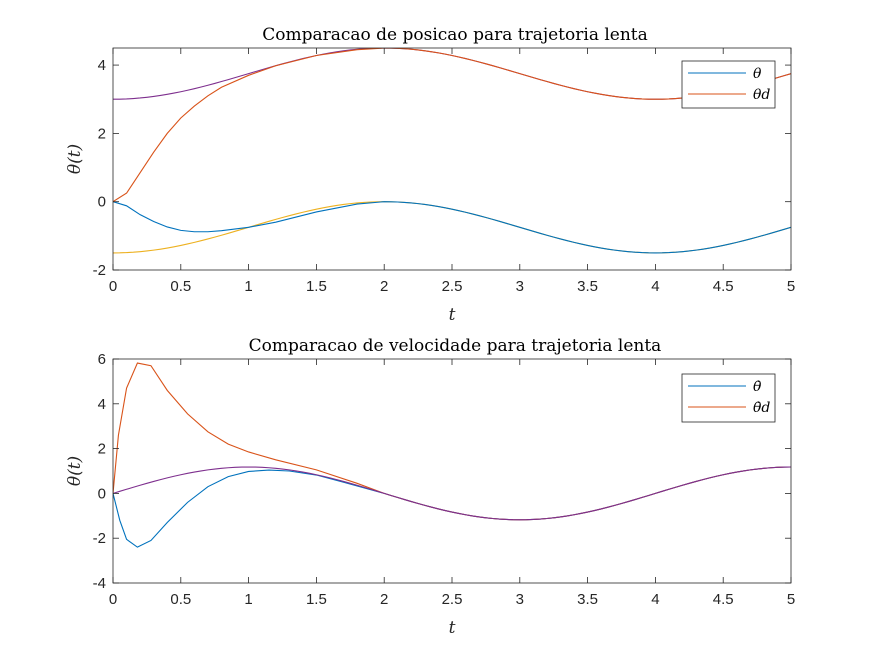  Describe the element at coordinates (761, 408) in the screenshot. I see `legend-label: θ̇d` at that location.